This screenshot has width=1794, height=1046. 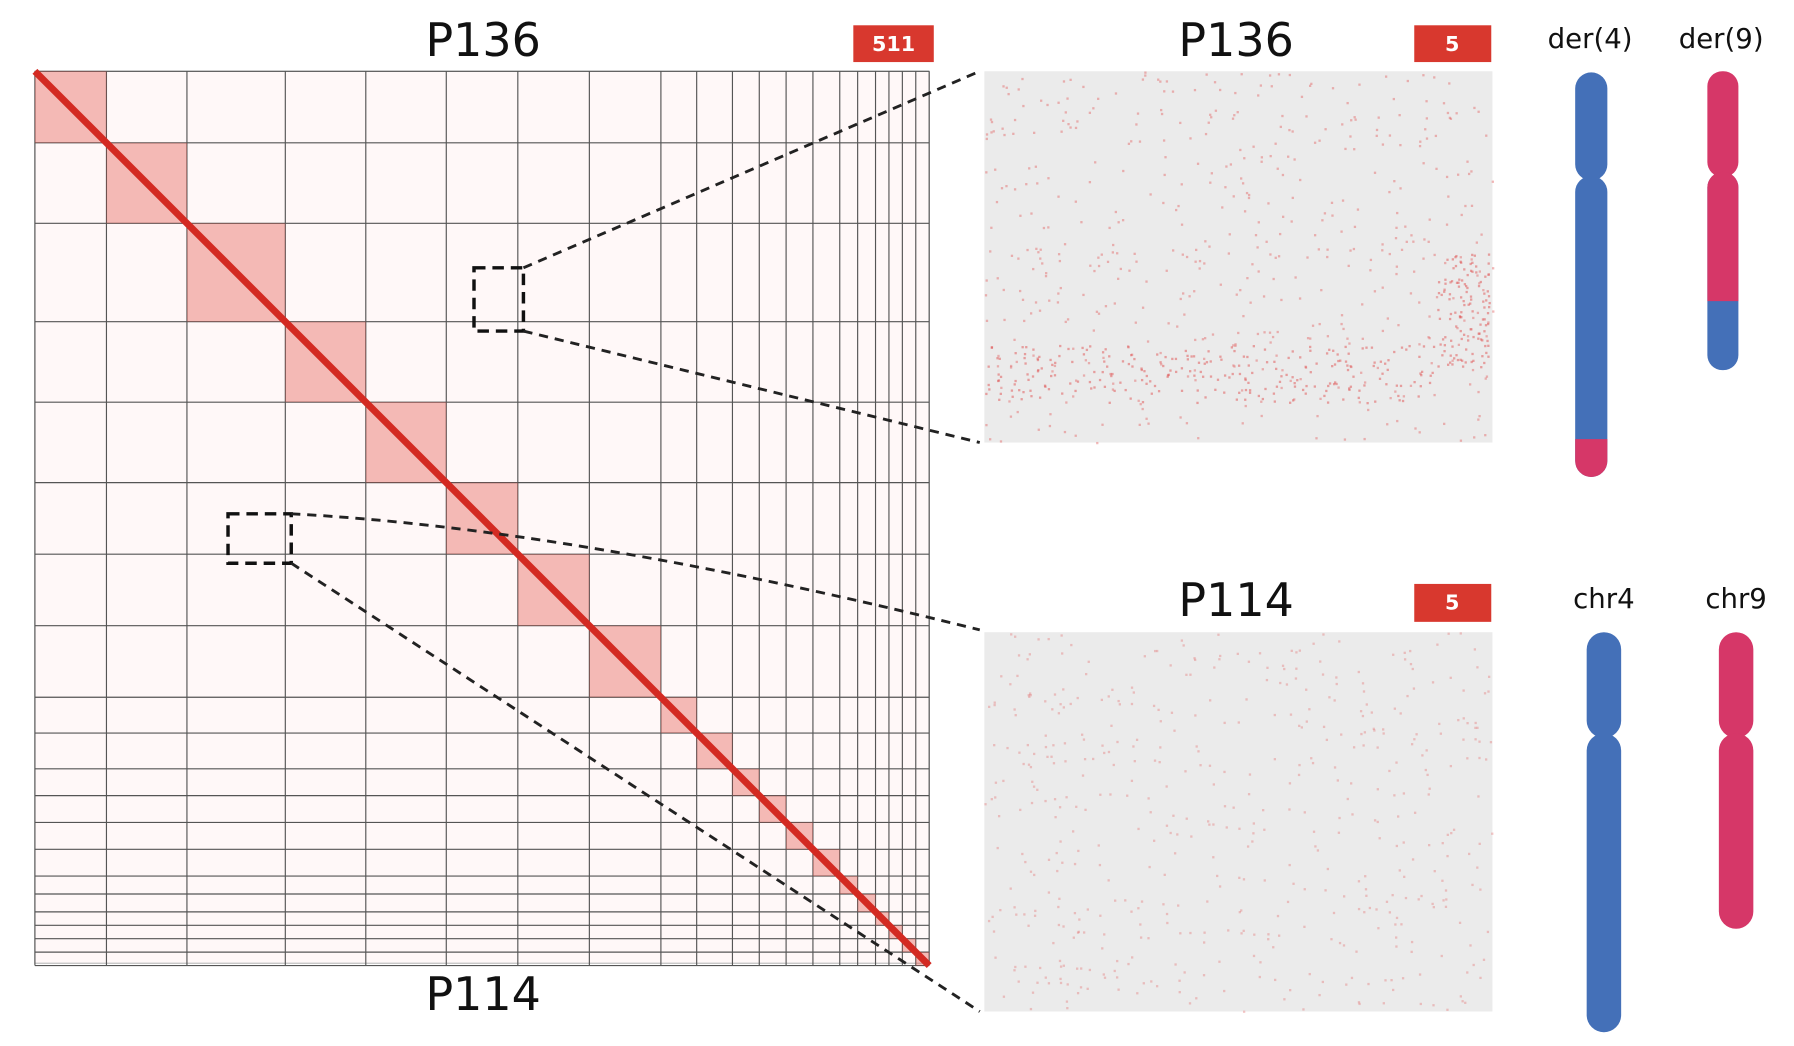 What do you see at coordinates (1590, 38) in the screenshot?
I see `chromosome-label: der(4)` at bounding box center [1590, 38].